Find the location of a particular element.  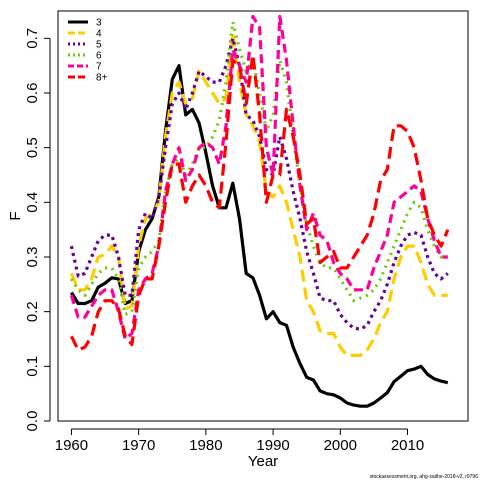

x-axis-title: Year is located at coordinates (263, 461).